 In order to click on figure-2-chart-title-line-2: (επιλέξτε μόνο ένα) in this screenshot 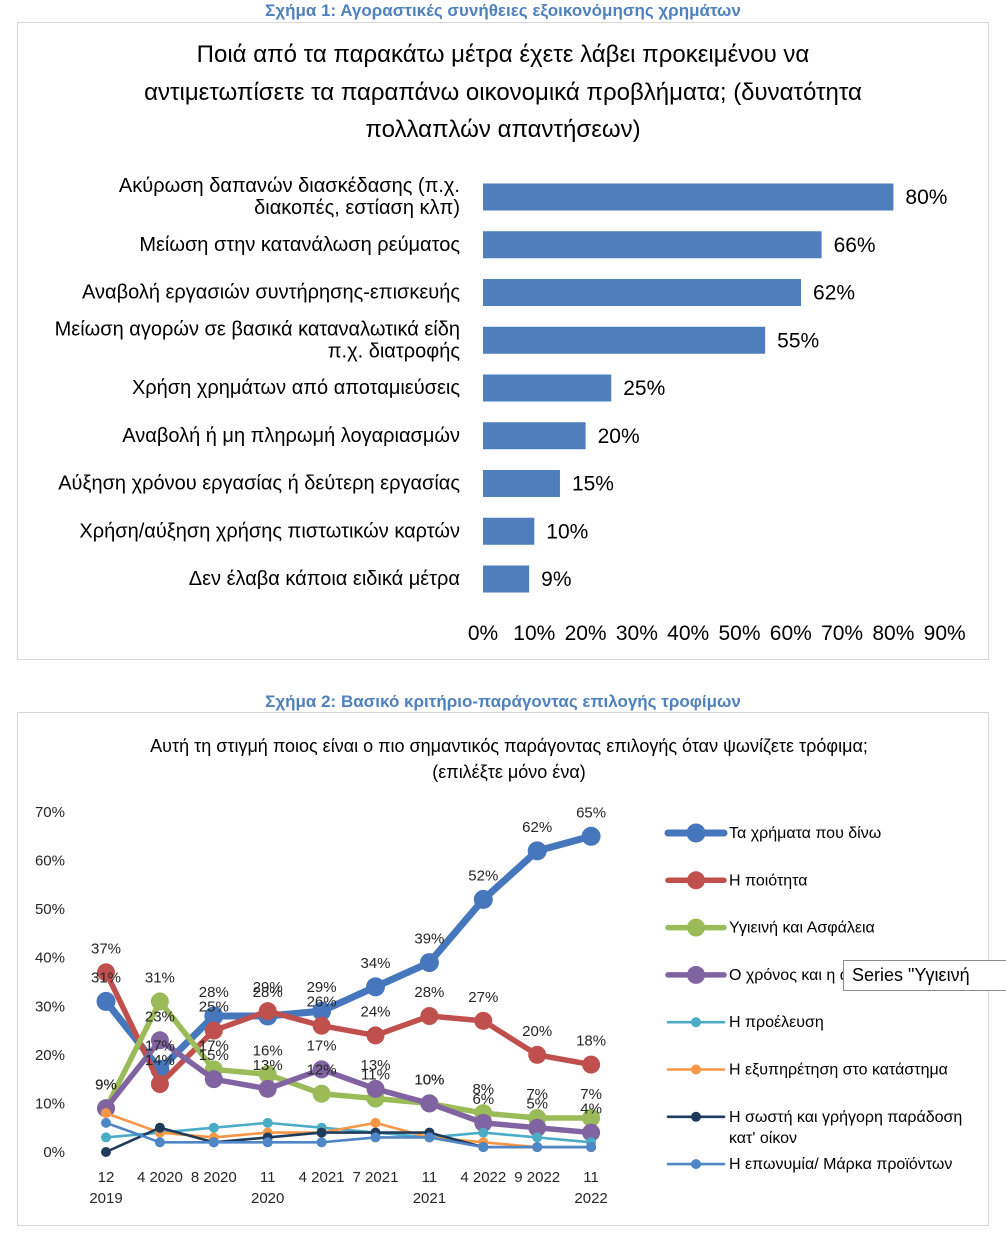, I will do `click(509, 772)`.